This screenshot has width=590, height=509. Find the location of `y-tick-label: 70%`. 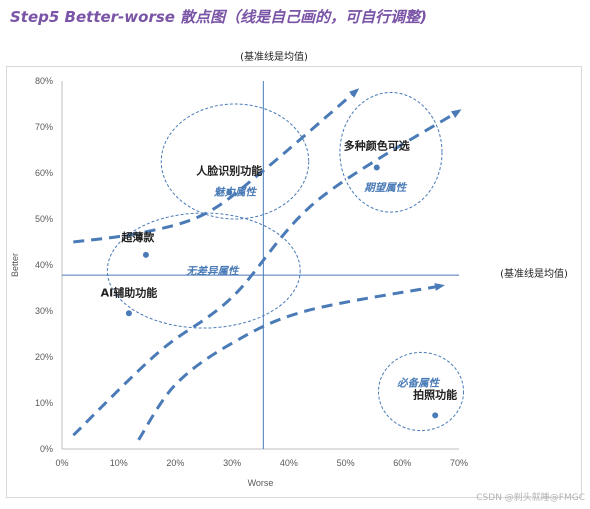

y-tick-label: 70% is located at coordinates (44, 127).